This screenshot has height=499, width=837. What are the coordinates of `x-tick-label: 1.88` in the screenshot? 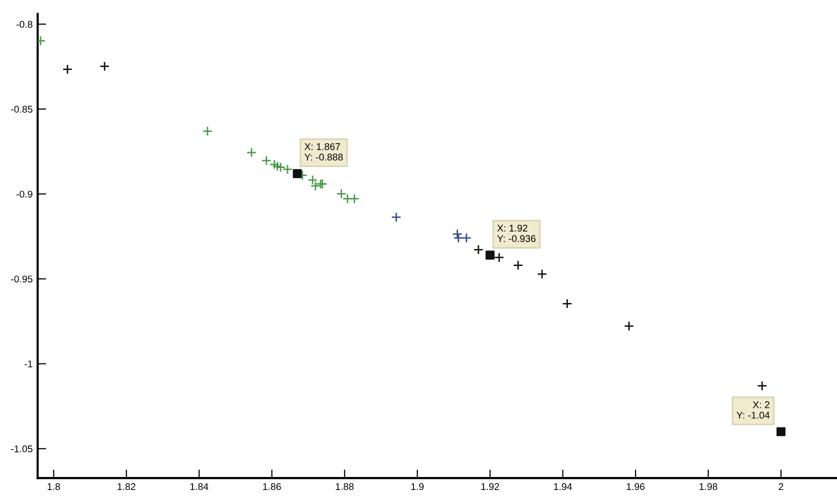 It's located at (345, 486).